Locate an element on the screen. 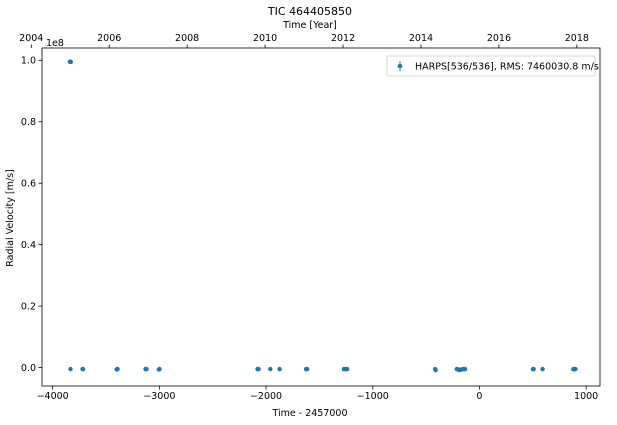  y-tick-label: 0.0 is located at coordinates (28, 368).